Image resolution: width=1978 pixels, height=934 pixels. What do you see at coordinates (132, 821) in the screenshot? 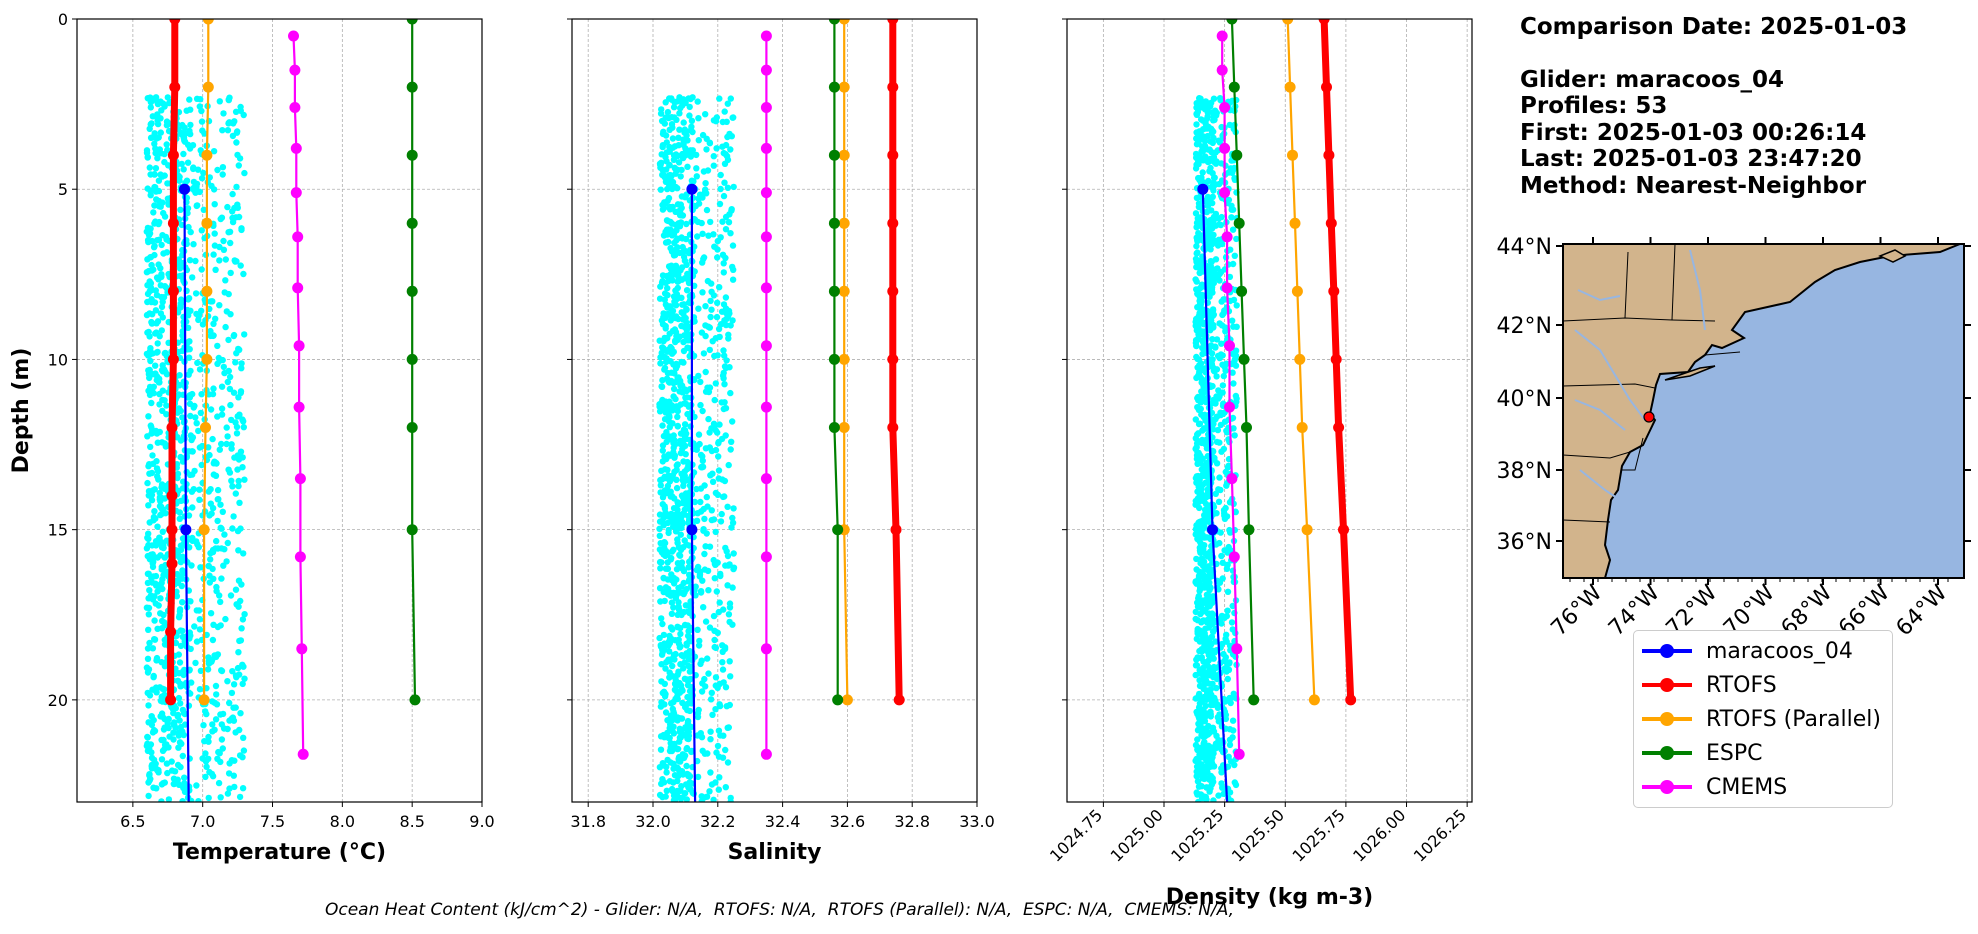
I see `x-tick-label: 6.5` at bounding box center [132, 821].